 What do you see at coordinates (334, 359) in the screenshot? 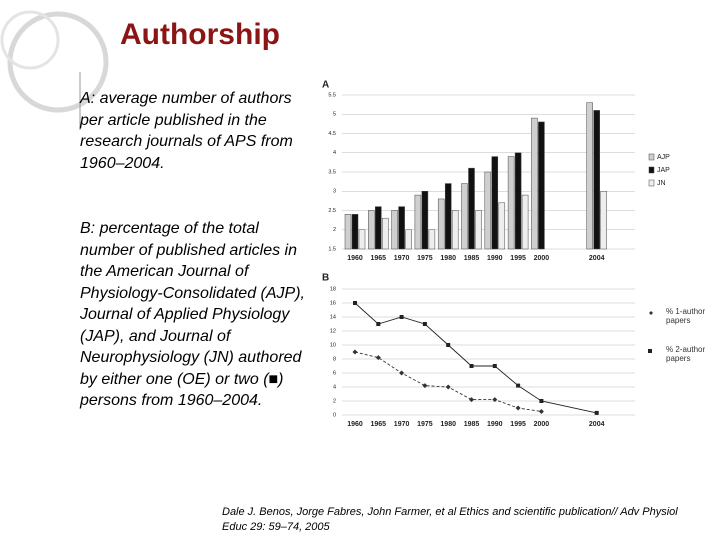
I see `y-tick-label: 8` at bounding box center [334, 359].